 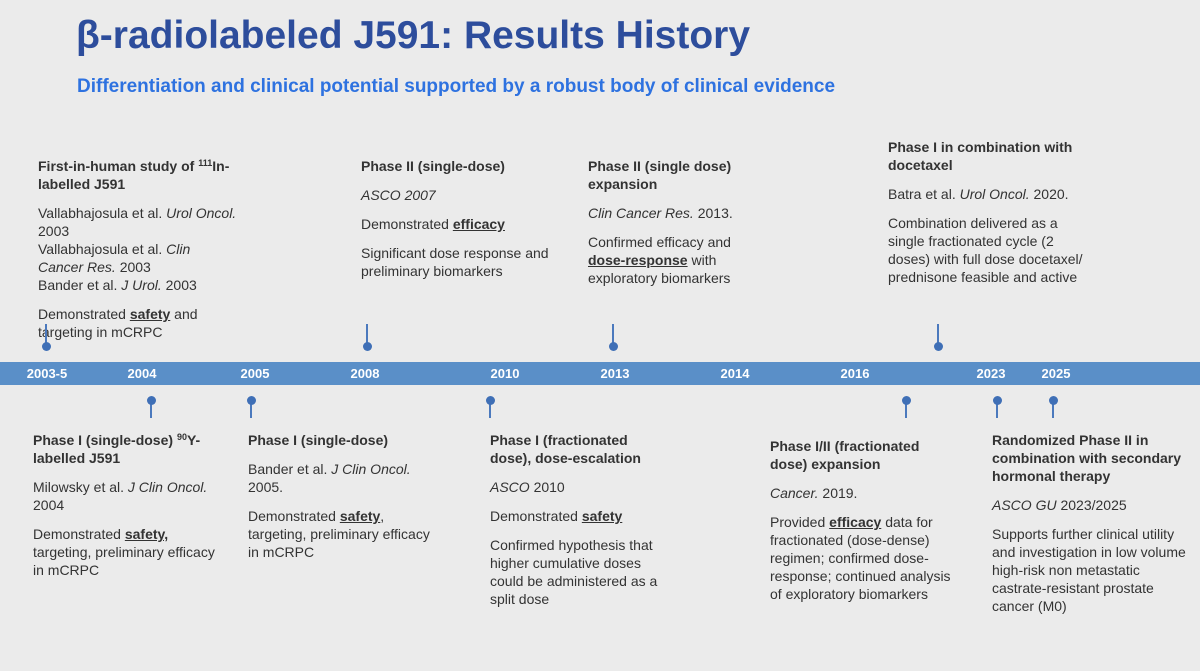 I want to click on reference: ASCO GU 2023/2025, so click(x=1095, y=505).